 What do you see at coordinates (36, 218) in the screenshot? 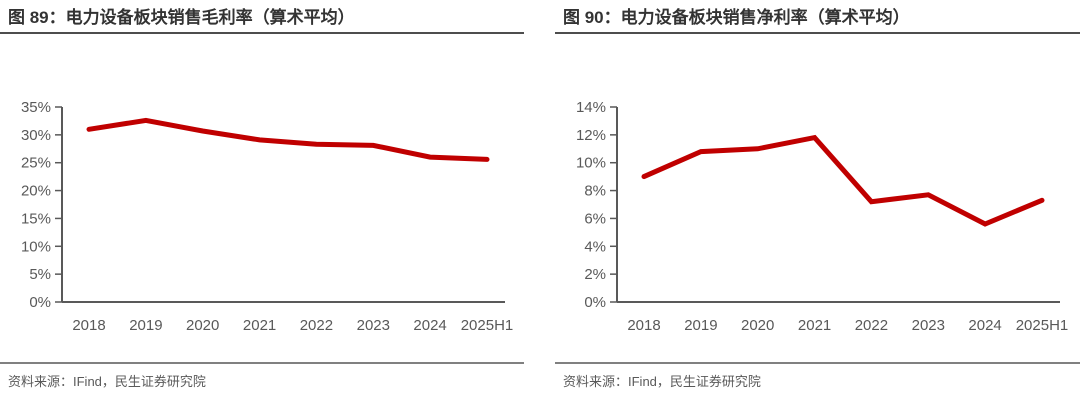
I see `y-tick-label: 15%` at bounding box center [36, 218].